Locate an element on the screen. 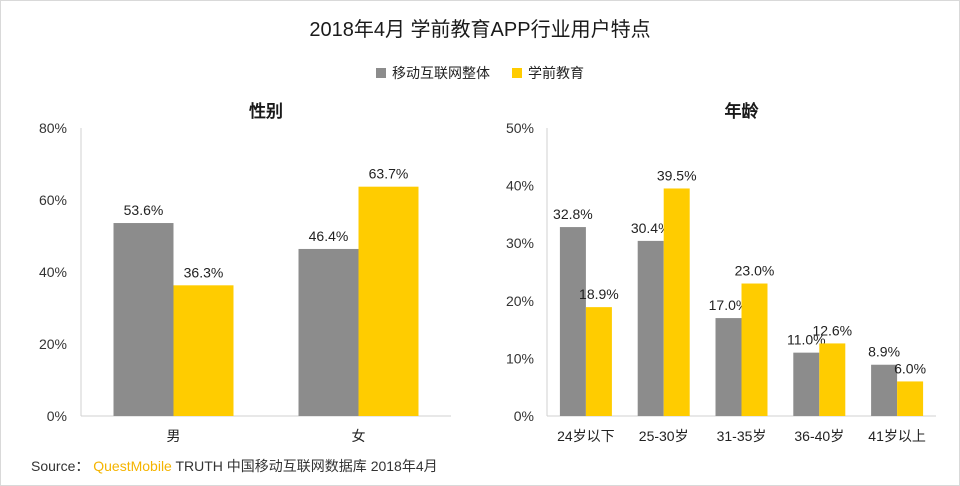  panel2-data-label: 23.0% is located at coordinates (755, 271).